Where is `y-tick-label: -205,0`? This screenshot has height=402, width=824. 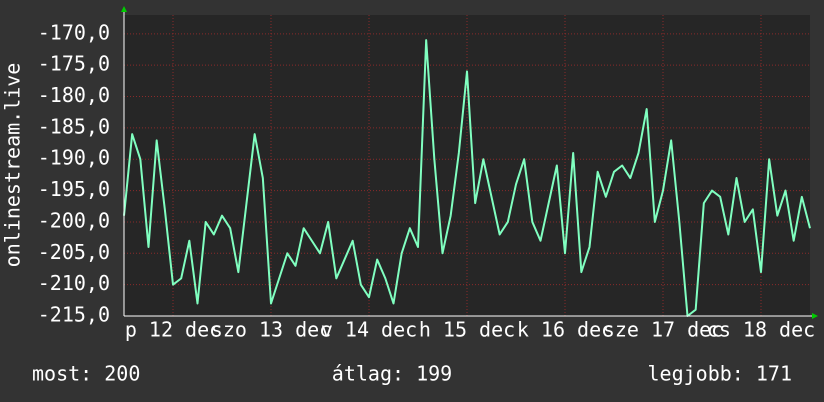 y-tick-label: -205,0 is located at coordinates (74, 252).